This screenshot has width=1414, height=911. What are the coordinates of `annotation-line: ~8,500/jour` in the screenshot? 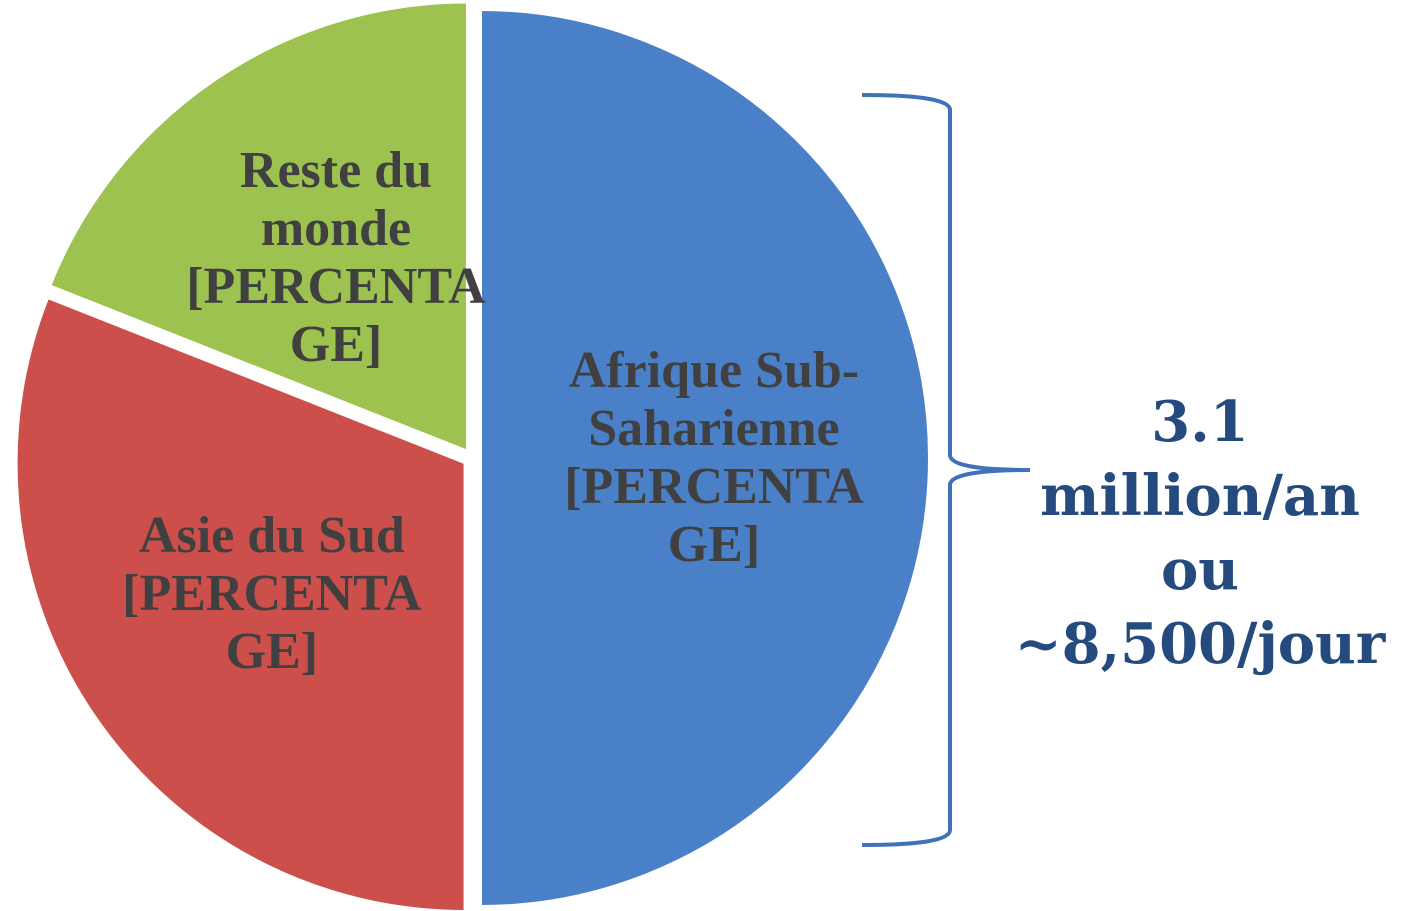 It's located at (1200, 644).